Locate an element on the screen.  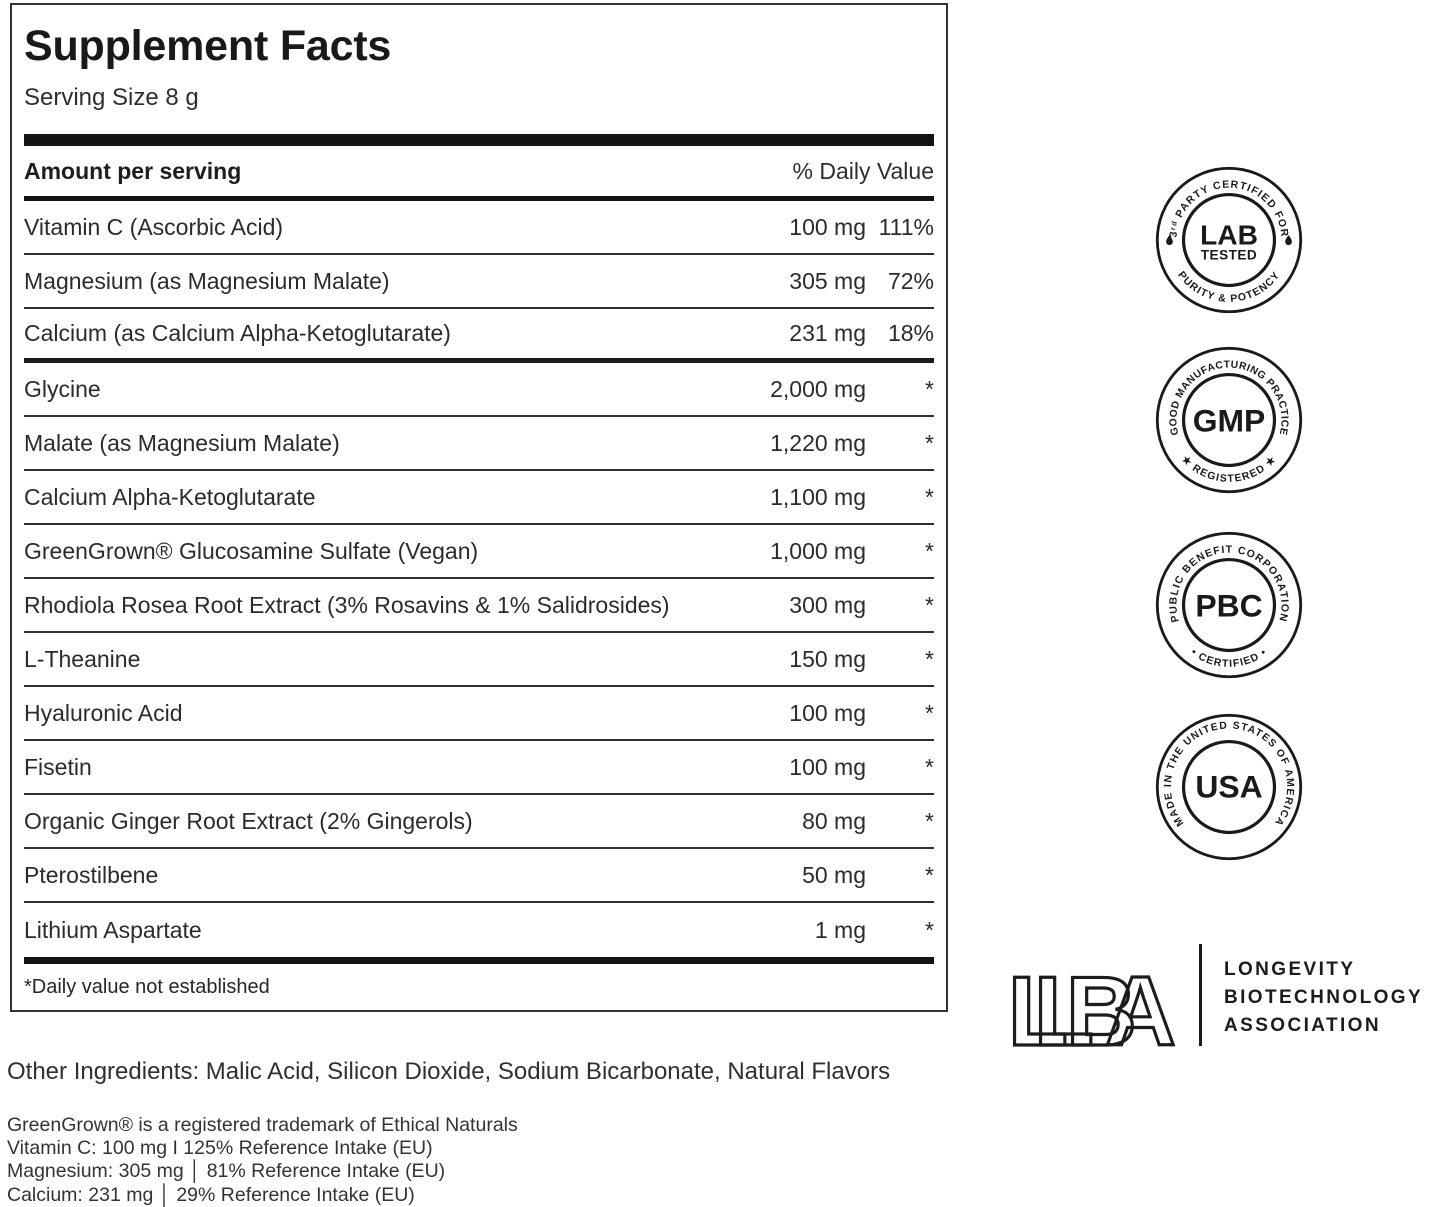
ingredient-amount: 150 mg is located at coordinates (827, 658).